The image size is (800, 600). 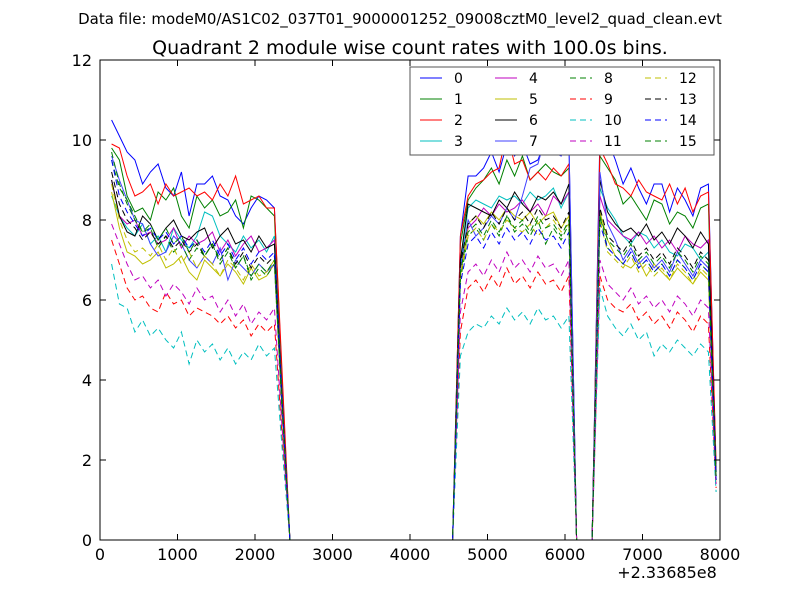 What do you see at coordinates (177, 554) in the screenshot?
I see `x-tick-label: 1000` at bounding box center [177, 554].